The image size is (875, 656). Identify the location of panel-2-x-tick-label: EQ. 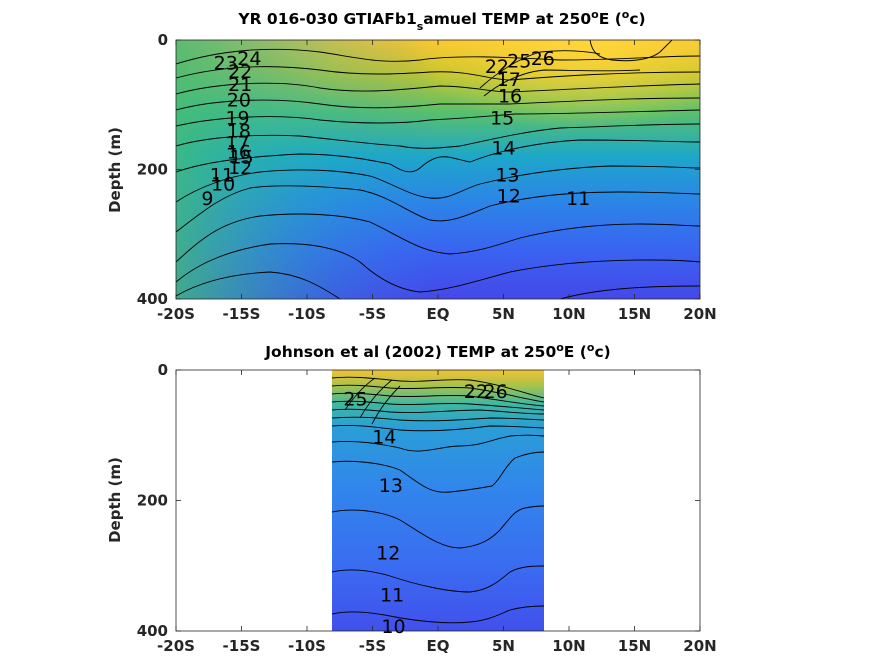
(438, 646).